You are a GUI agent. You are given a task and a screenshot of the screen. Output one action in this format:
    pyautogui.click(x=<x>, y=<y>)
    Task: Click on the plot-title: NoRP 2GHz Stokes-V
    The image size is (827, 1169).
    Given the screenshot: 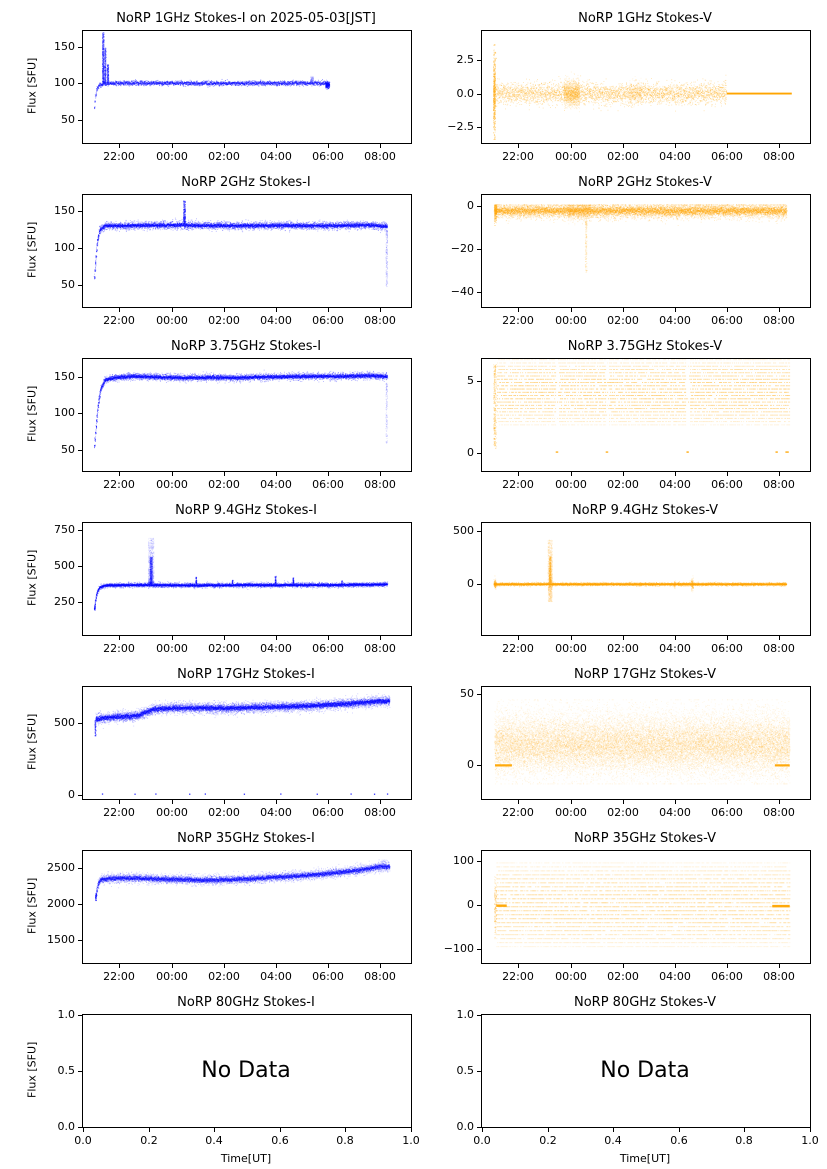 What is the action you would take?
    pyautogui.click(x=645, y=182)
    